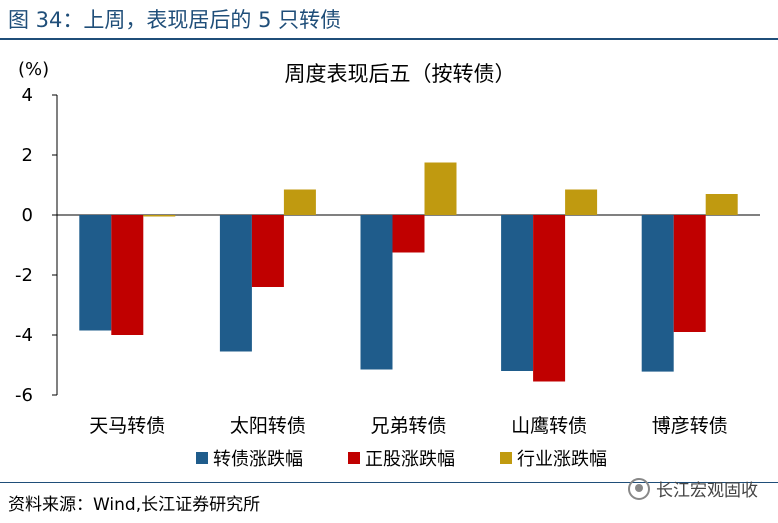  I want to click on wechat-icon, so click(639, 488).